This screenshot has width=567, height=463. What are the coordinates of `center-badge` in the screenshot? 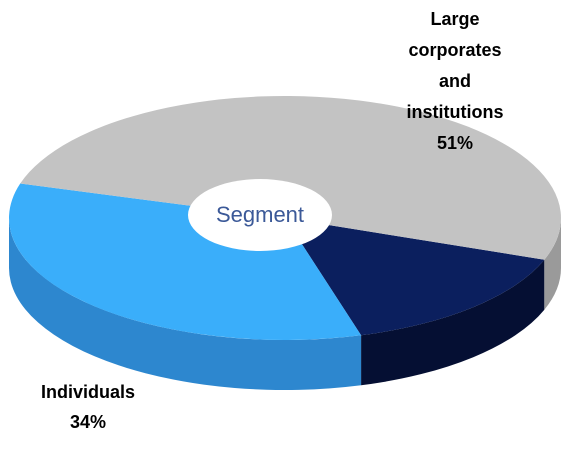 It's located at (260, 215).